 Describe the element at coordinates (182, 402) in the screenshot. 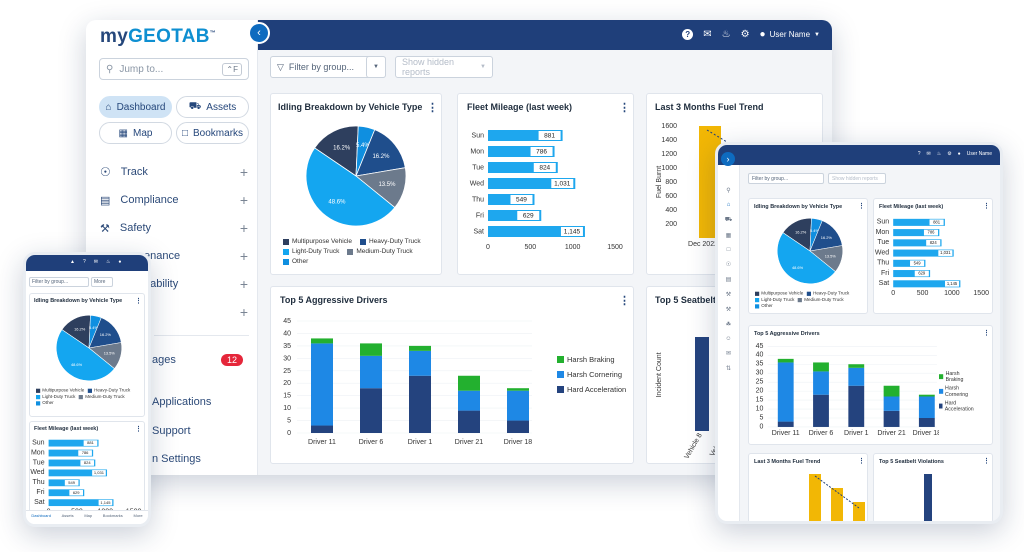

I see `nav-applications: Applications` at that location.